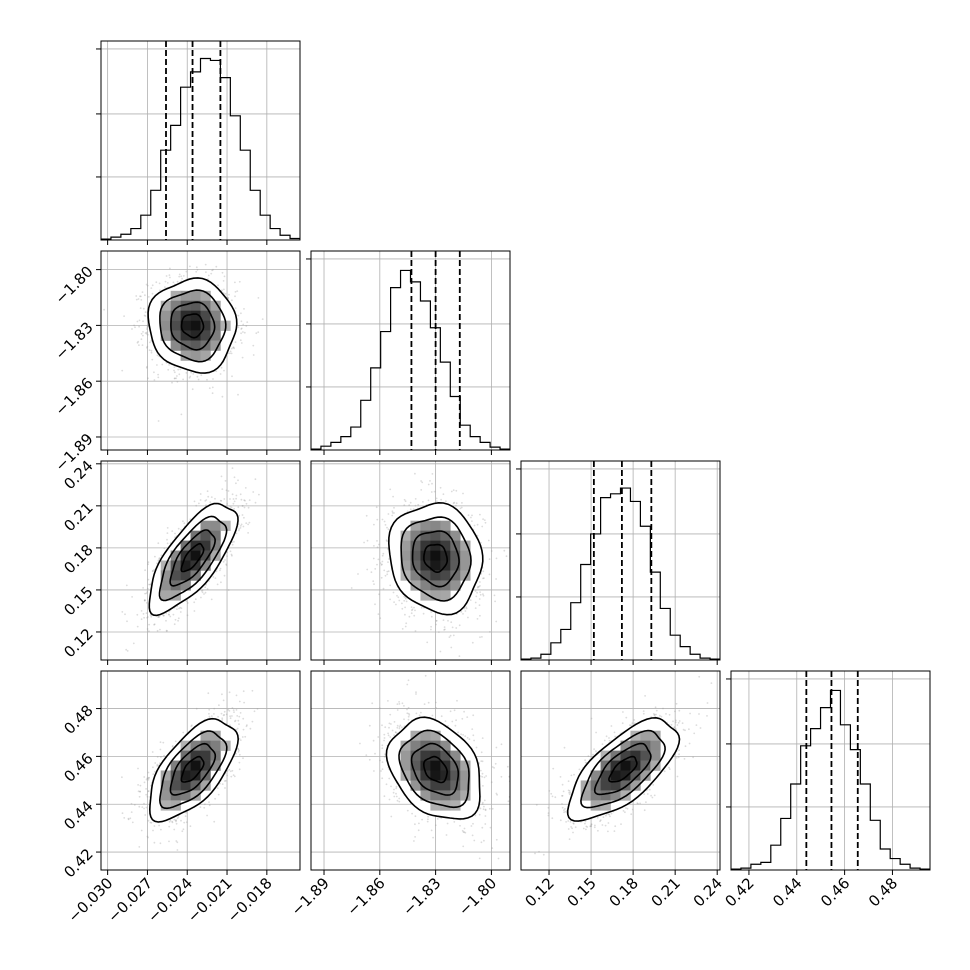 This screenshot has width=970, height=970. Describe the element at coordinates (73, 285) in the screenshot. I see `y-tick-label: −1.80` at that location.